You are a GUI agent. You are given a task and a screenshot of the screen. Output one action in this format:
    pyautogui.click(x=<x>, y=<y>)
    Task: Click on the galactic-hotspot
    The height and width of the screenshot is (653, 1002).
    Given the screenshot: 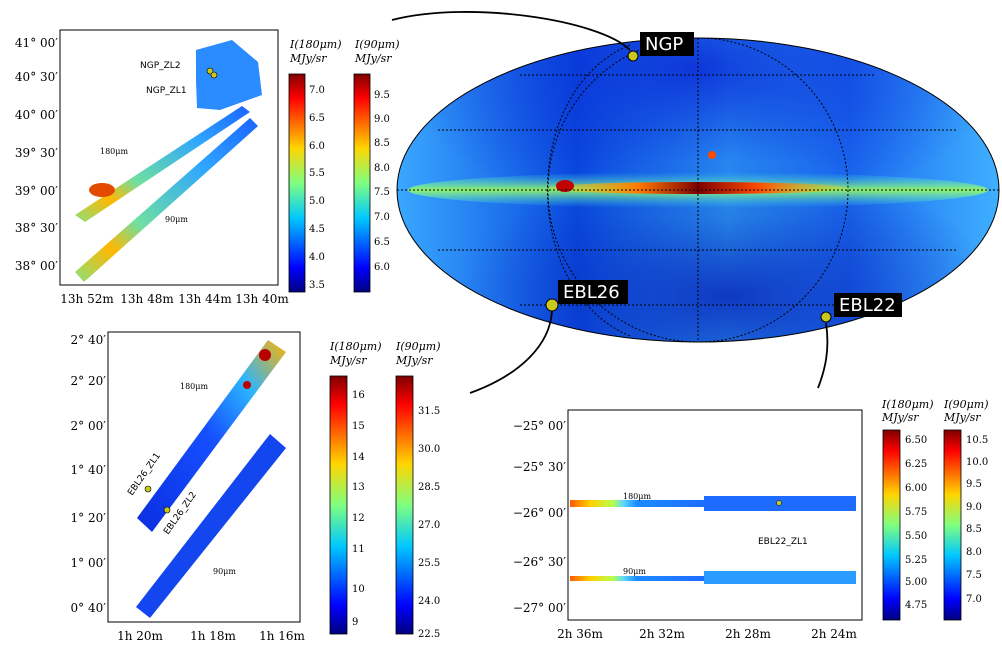 What is the action you would take?
    pyautogui.click(x=565, y=186)
    